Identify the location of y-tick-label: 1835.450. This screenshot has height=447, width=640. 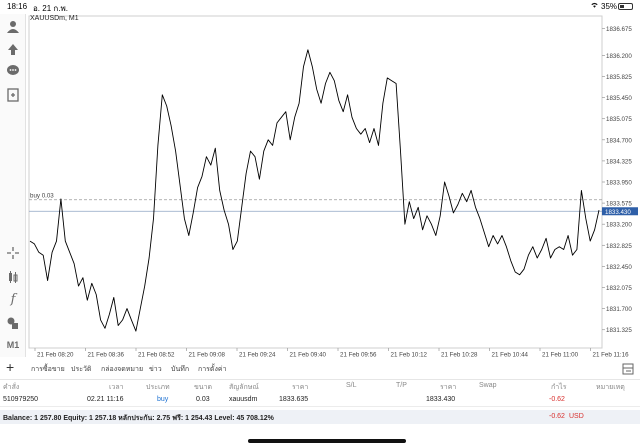
(619, 98).